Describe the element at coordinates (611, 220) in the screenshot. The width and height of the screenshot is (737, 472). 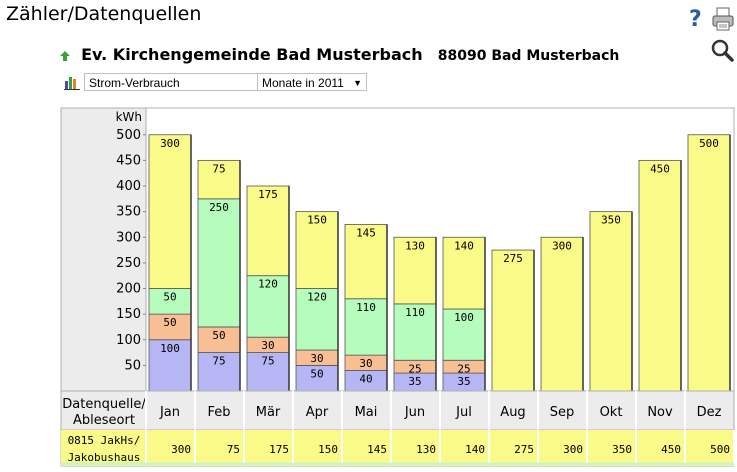
I see `data-label: 350` at that location.